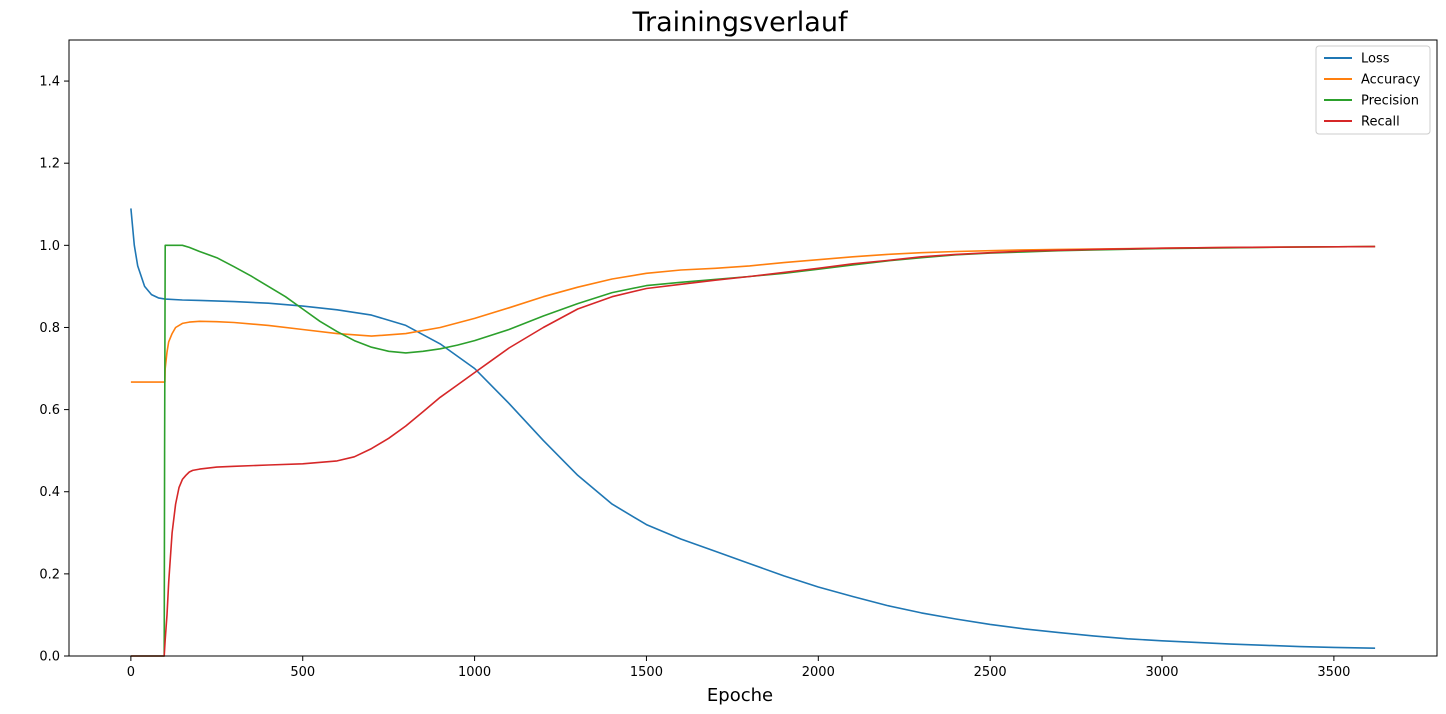  I want to click on x-tick-label: 500, so click(302, 672).